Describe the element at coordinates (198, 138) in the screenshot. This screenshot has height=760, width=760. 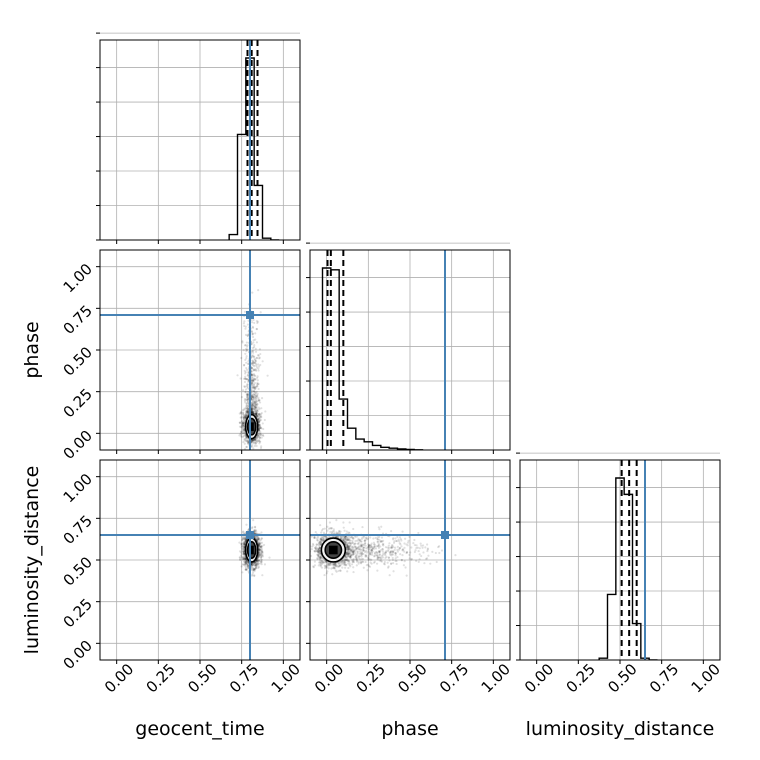
I see `panel-geocent_time-geocent_time` at that location.